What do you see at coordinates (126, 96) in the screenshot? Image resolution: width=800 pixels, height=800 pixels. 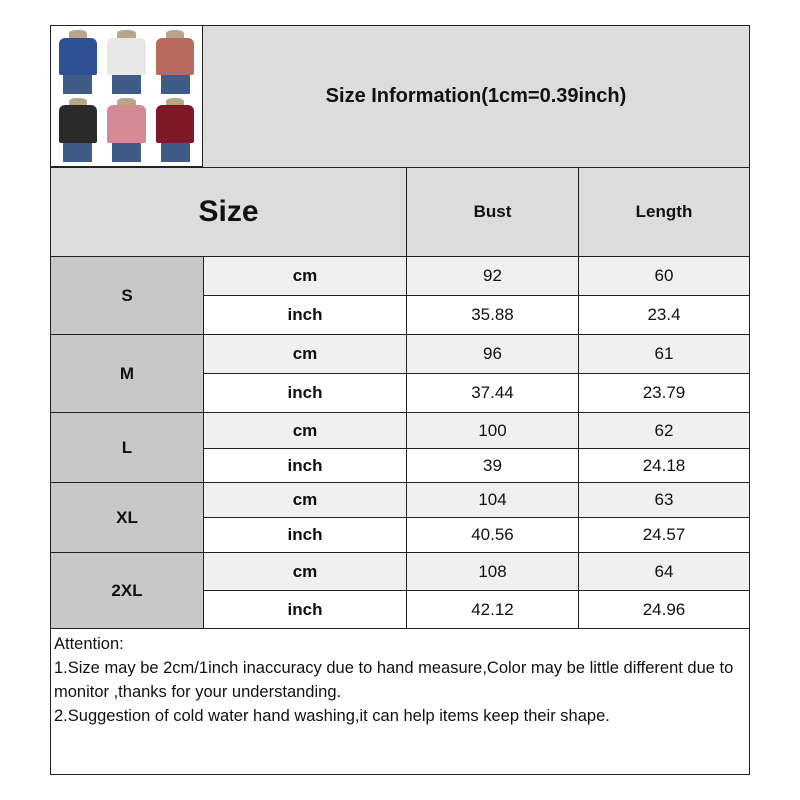 I see `product-thumbnail` at bounding box center [126, 96].